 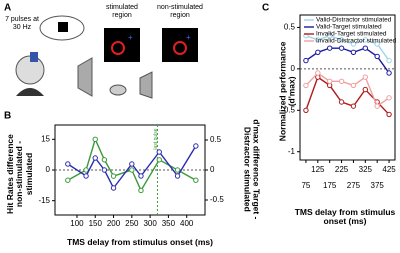 I want to click on series-line, so click(x=132, y=167).